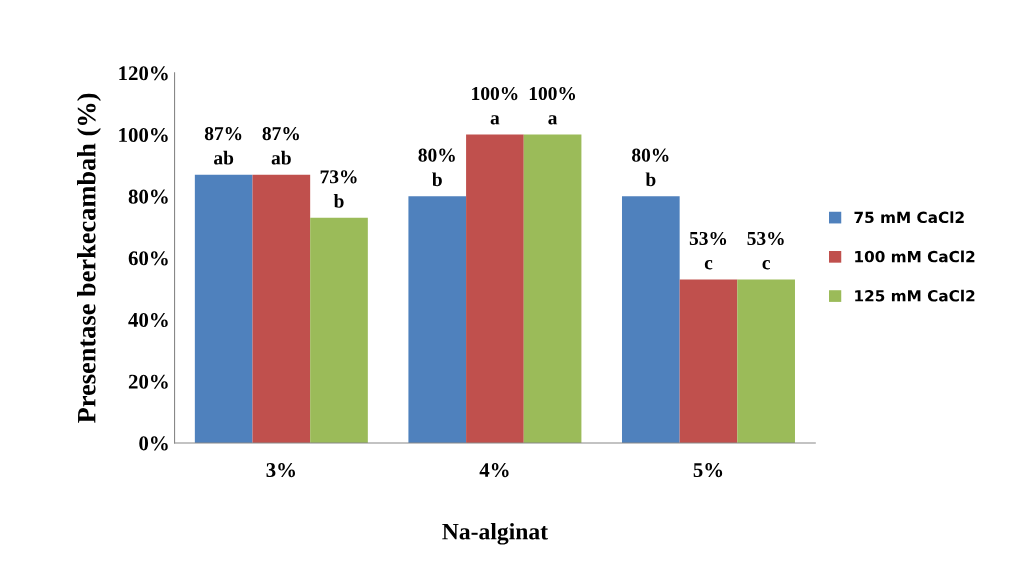 The width and height of the screenshot is (1009, 565). Describe the element at coordinates (495, 533) in the screenshot. I see `x-axis-title: Na-alginat` at that location.